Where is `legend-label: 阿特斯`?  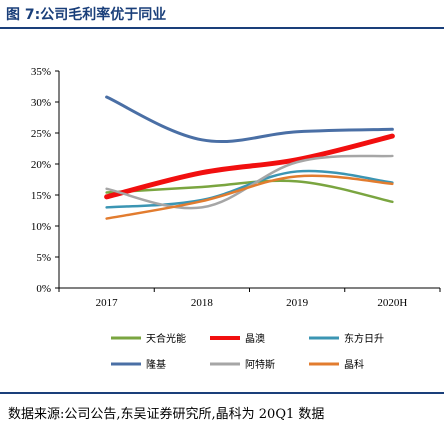
legend-label: 阿特斯 is located at coordinates (260, 364).